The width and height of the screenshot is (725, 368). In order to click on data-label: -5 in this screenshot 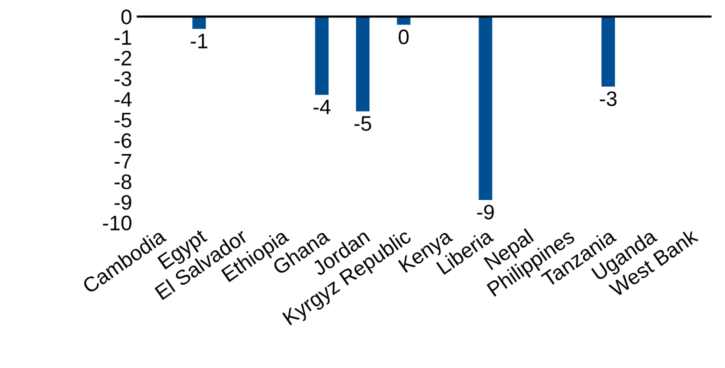, I will do `click(363, 123)`.